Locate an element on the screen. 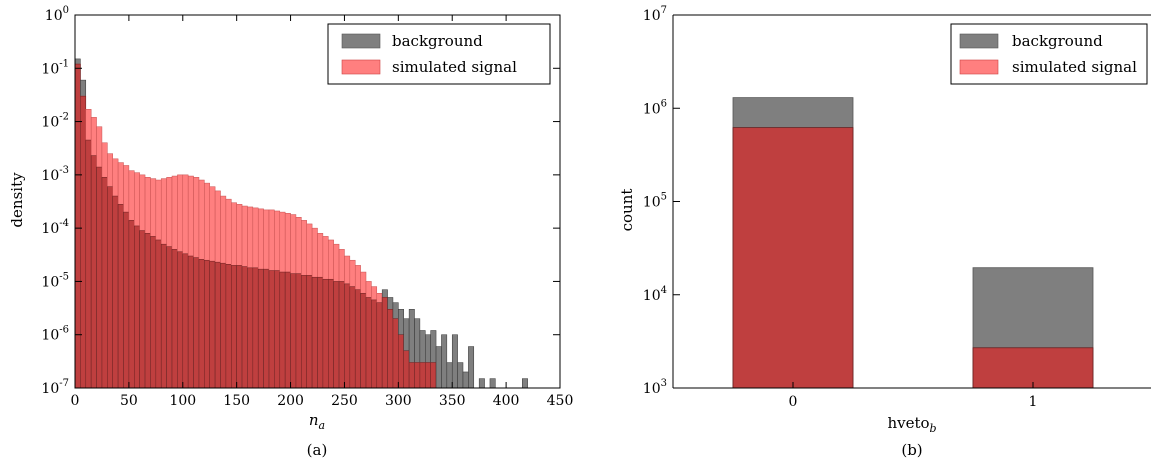 This screenshot has height=466, width=1151. y-axis-label: count is located at coordinates (627, 210).